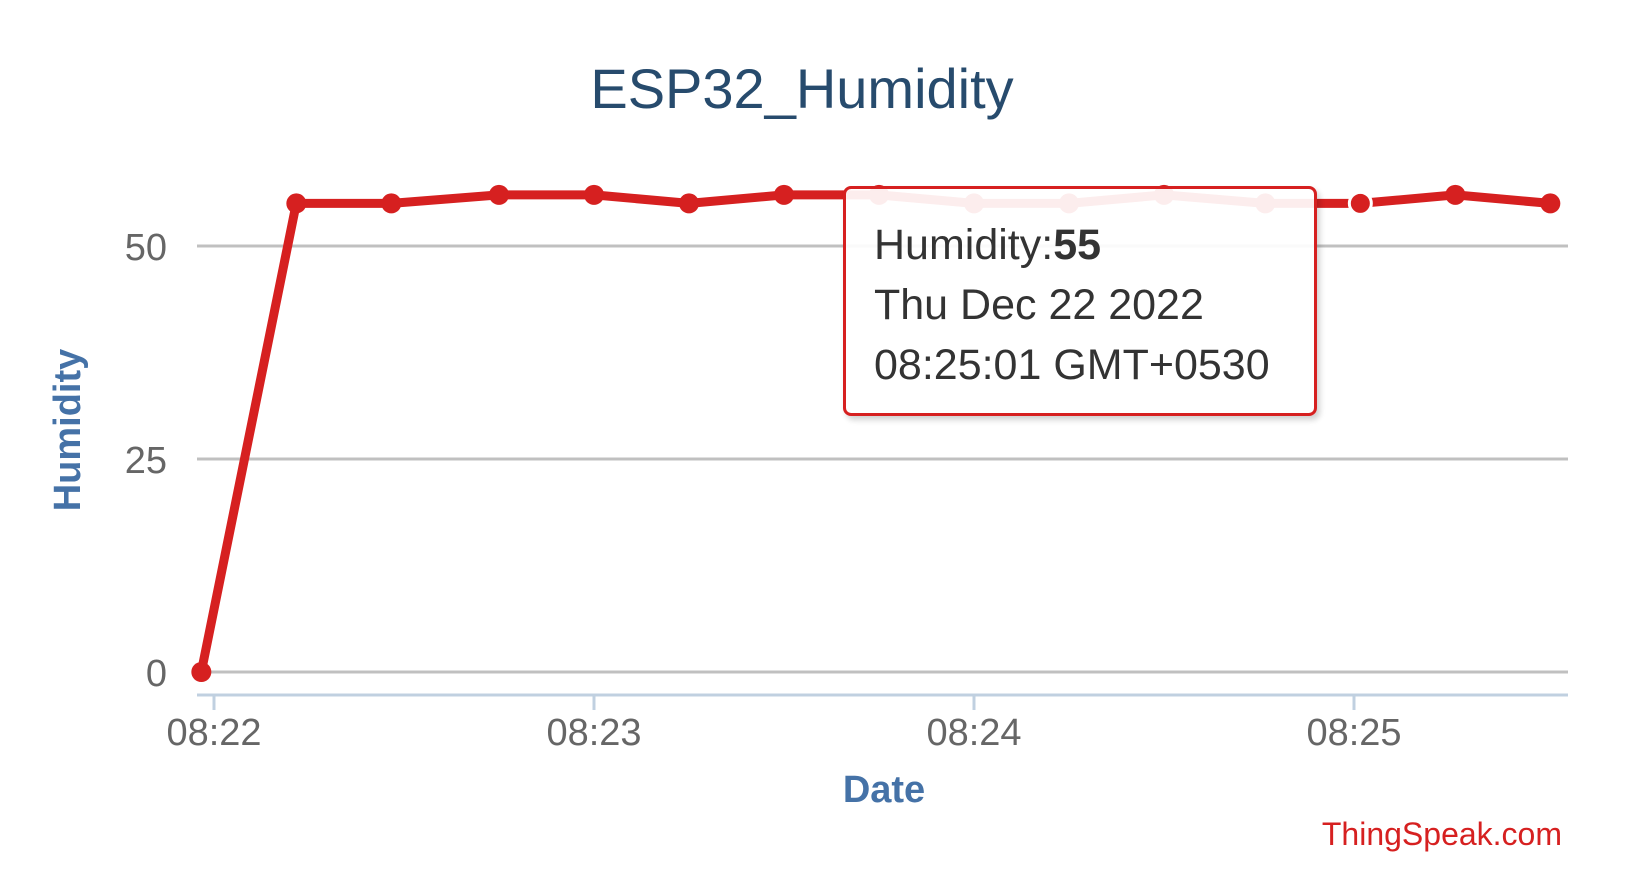  What do you see at coordinates (146, 248) in the screenshot?
I see `y-tick-label-50: 50` at bounding box center [146, 248].